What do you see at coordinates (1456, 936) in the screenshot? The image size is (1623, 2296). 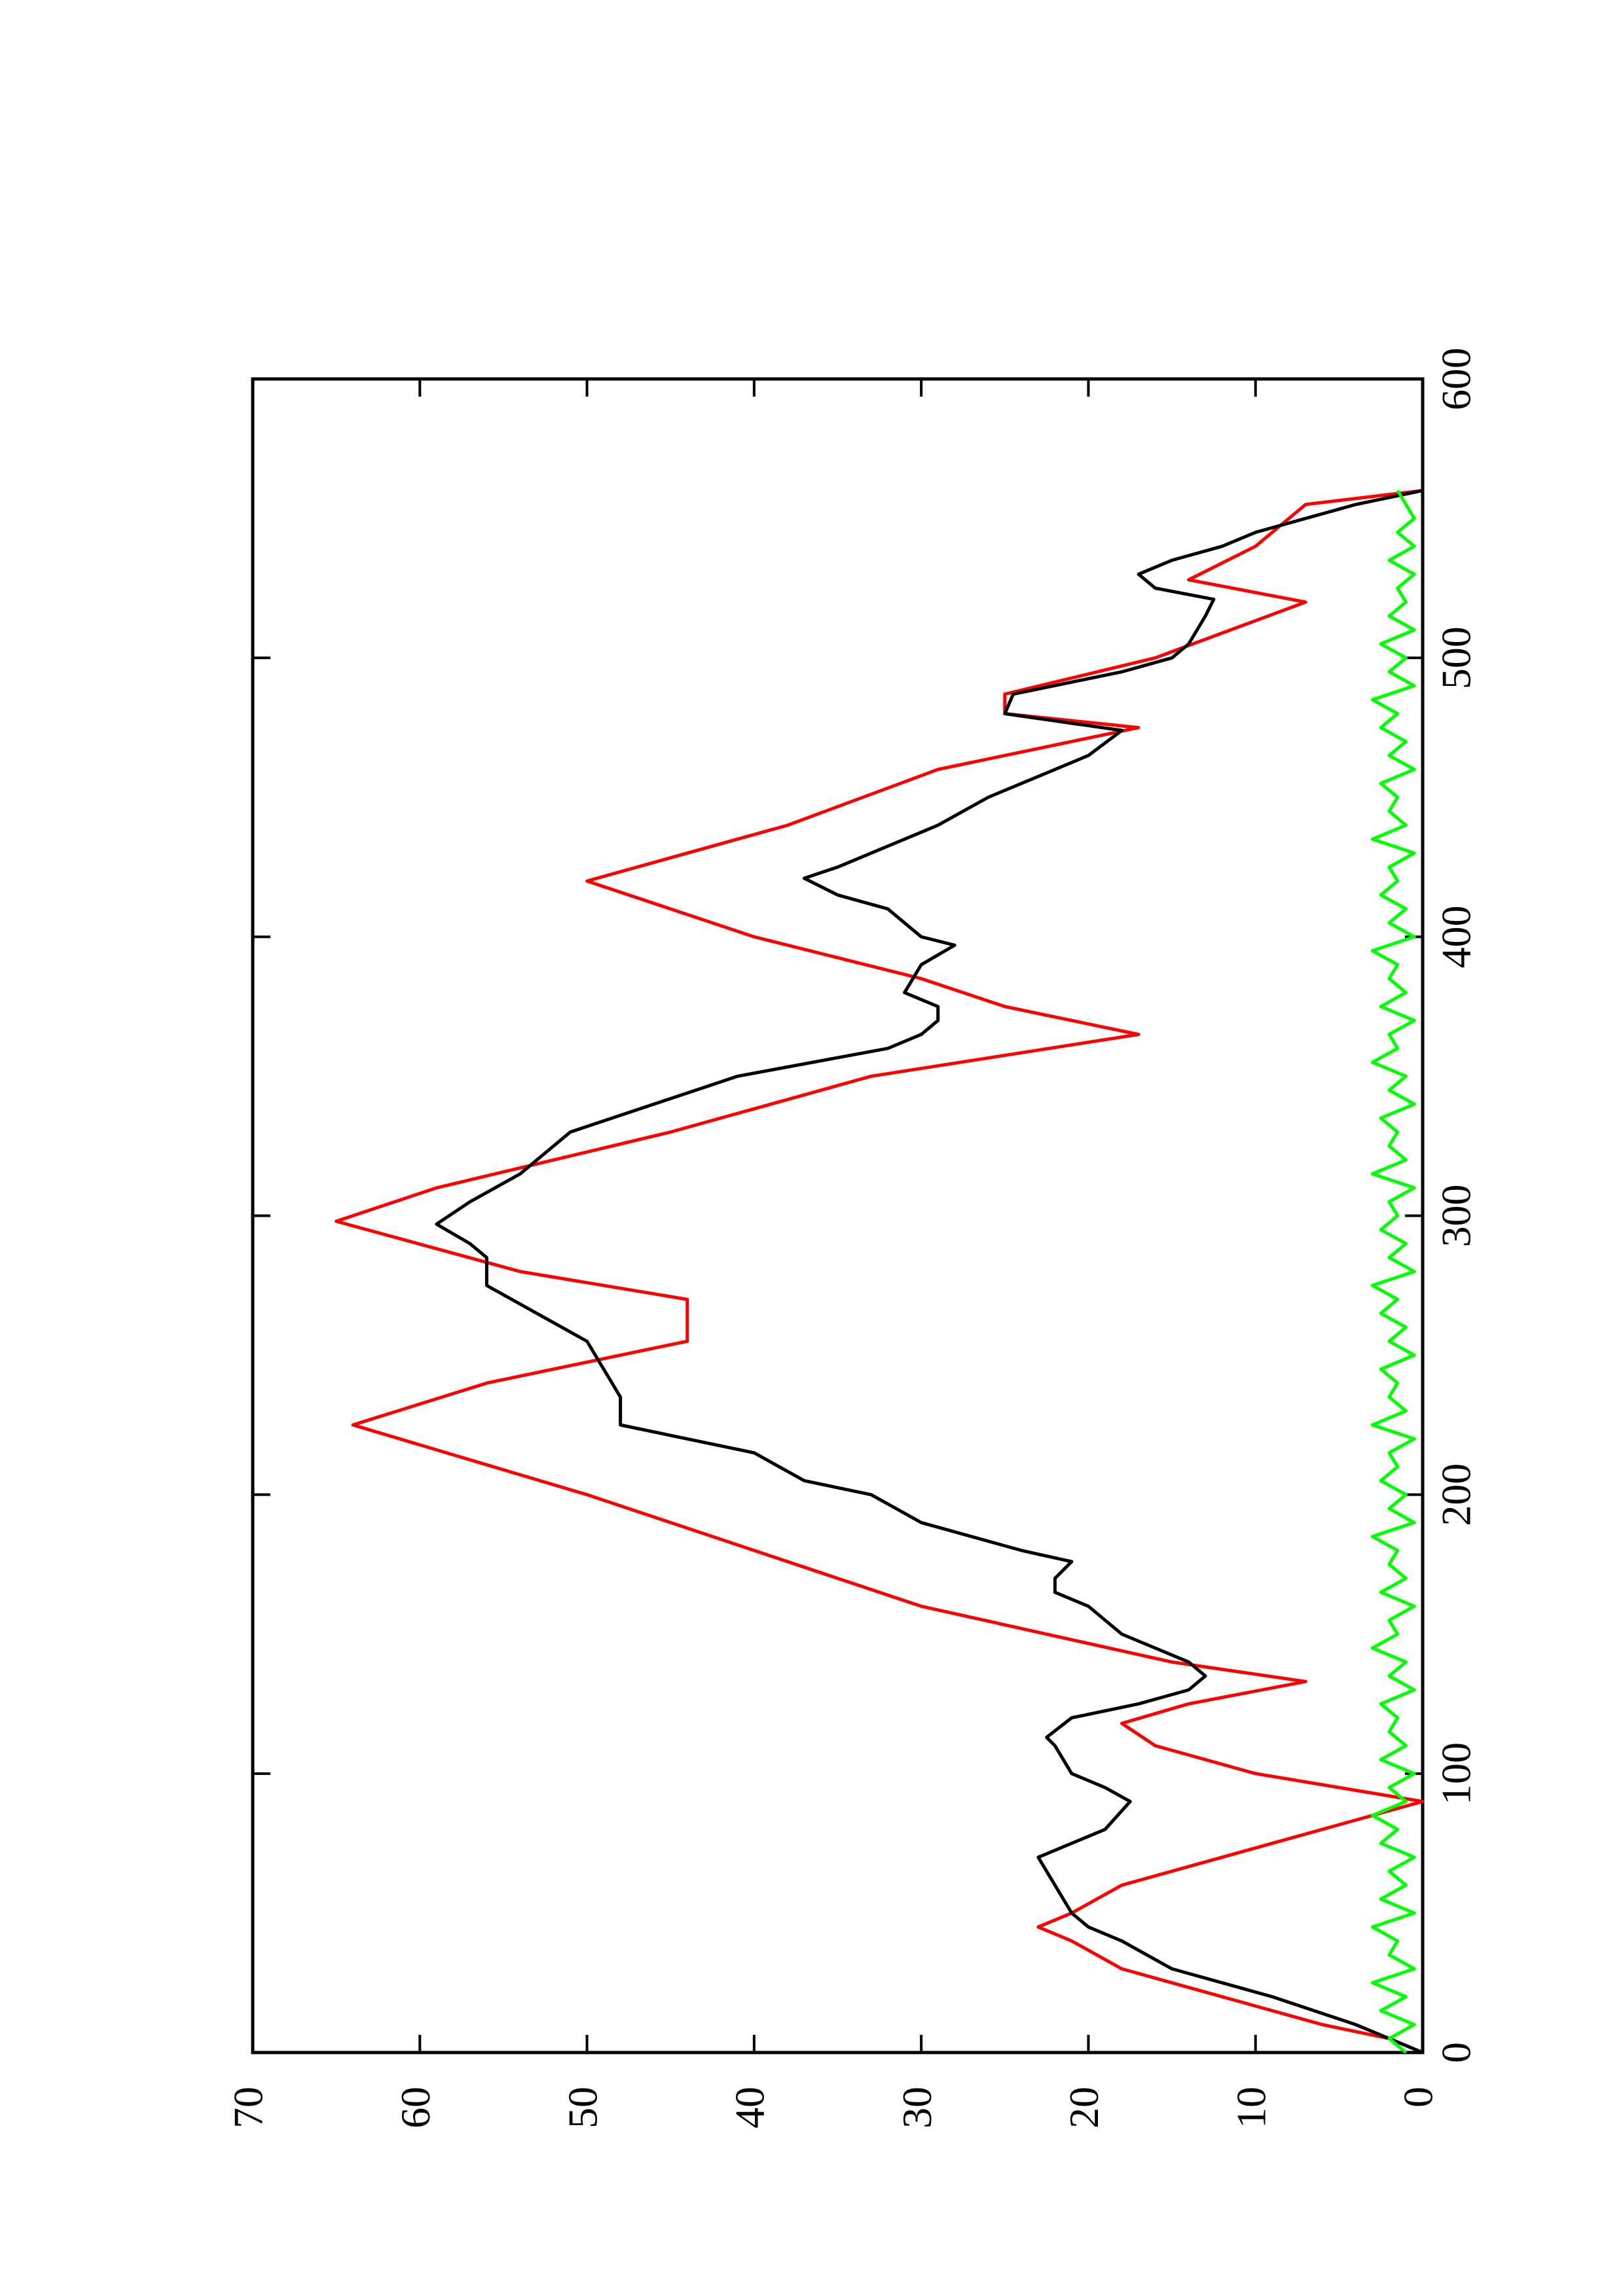 I see `x-tick-label: 400` at bounding box center [1456, 936].